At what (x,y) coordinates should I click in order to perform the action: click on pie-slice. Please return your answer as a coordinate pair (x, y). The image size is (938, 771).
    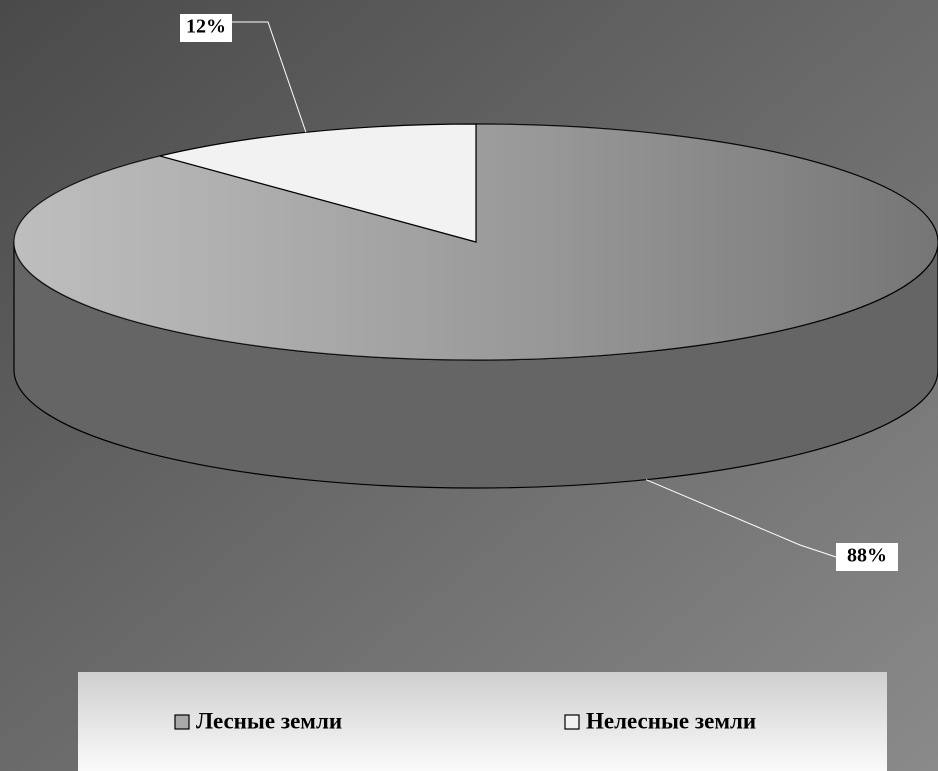
    Looking at the image, I should click on (318, 183).